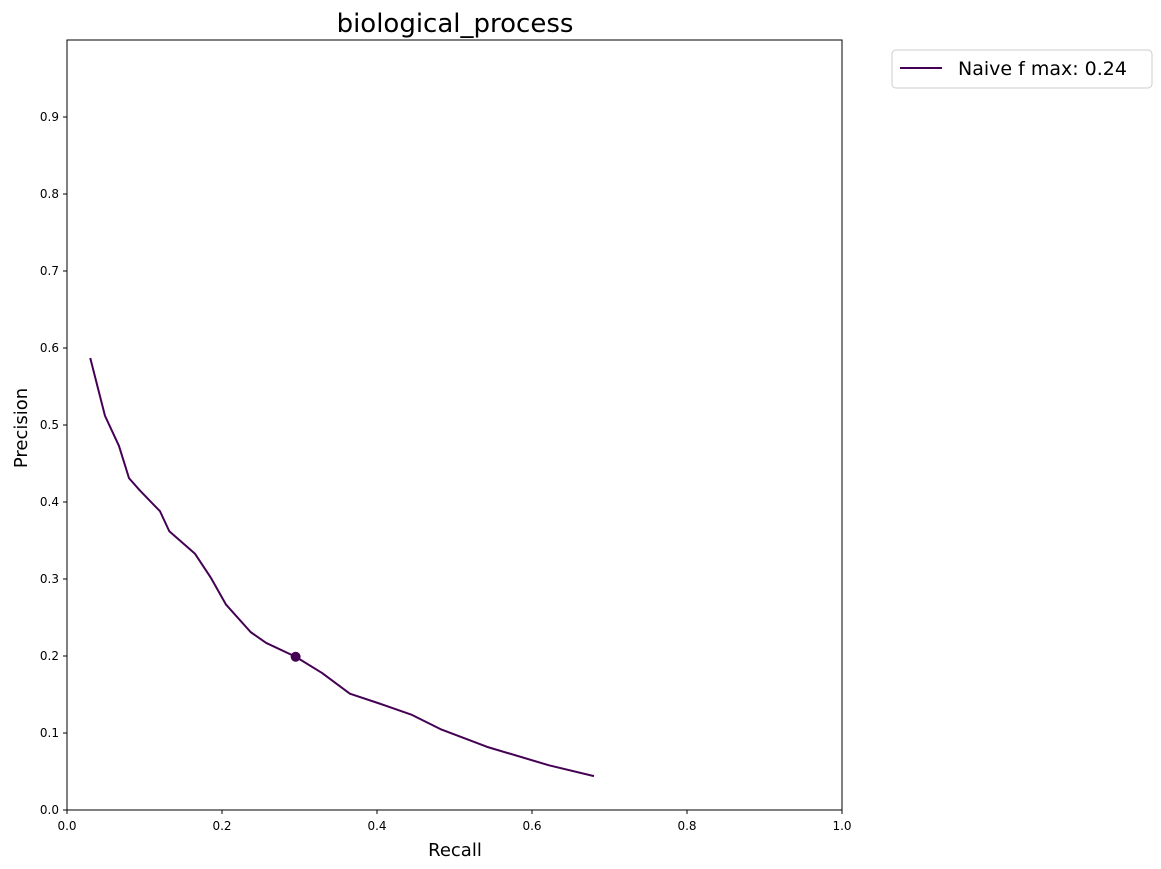 This screenshot has width=1161, height=869. Describe the element at coordinates (531, 826) in the screenshot. I see `x-tick-label: 0.6` at that location.